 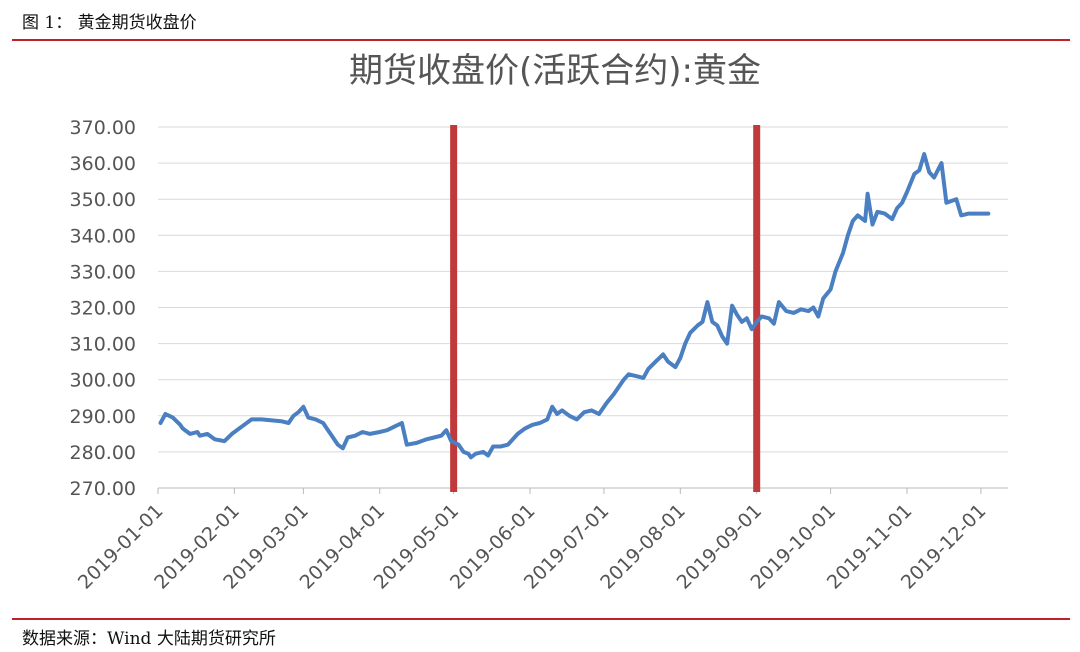 What do you see at coordinates (103, 200) in the screenshot?
I see `y-tick-label: 350.00` at bounding box center [103, 200].